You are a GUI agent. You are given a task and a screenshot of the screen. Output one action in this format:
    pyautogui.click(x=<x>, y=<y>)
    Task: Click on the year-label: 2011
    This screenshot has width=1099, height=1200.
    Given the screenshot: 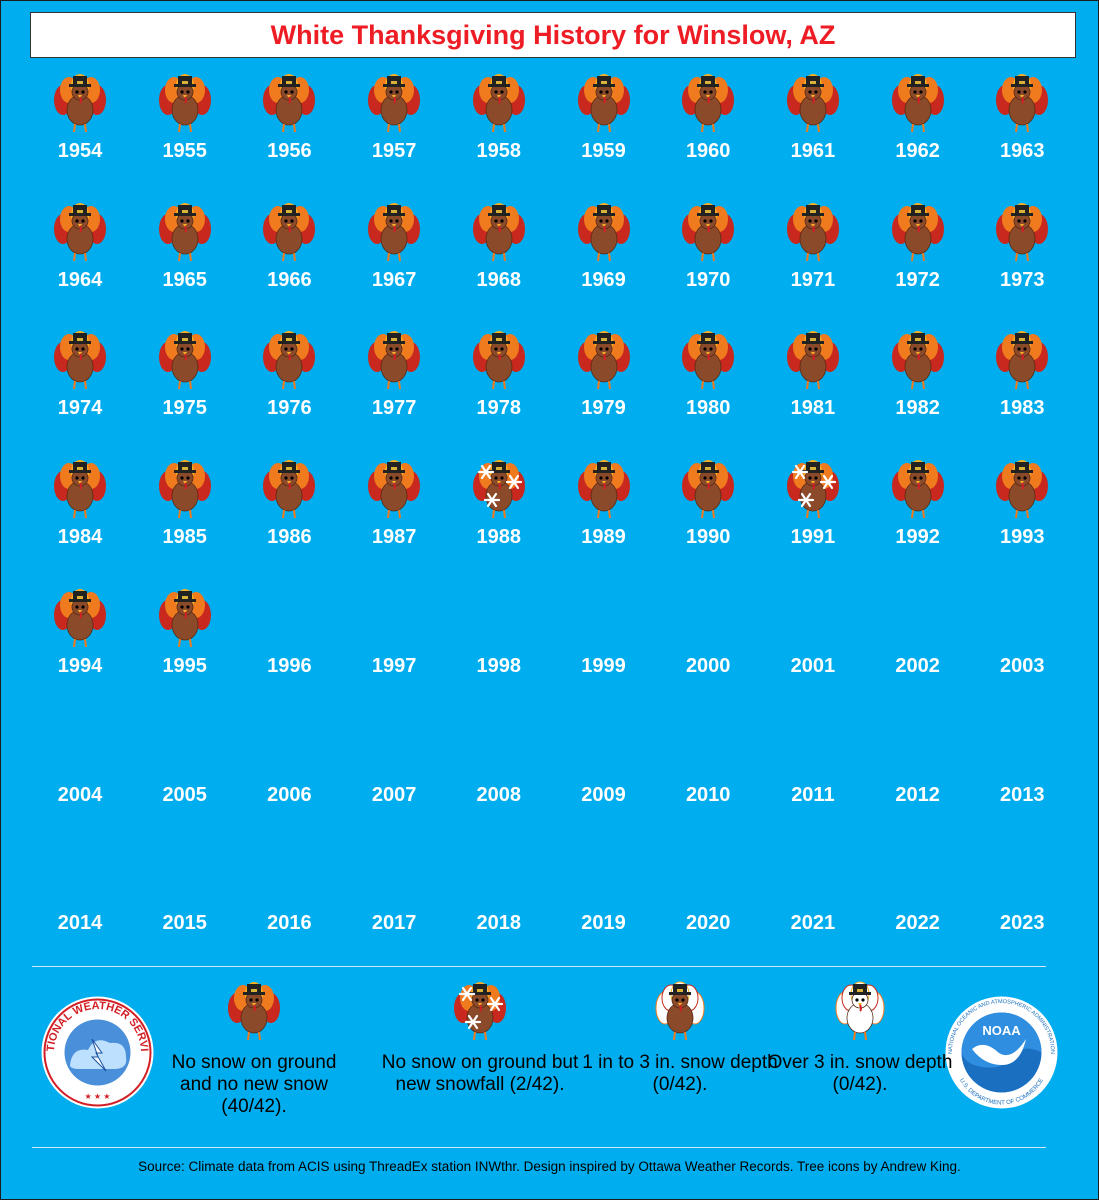 What is the action you would take?
    pyautogui.click(x=813, y=794)
    